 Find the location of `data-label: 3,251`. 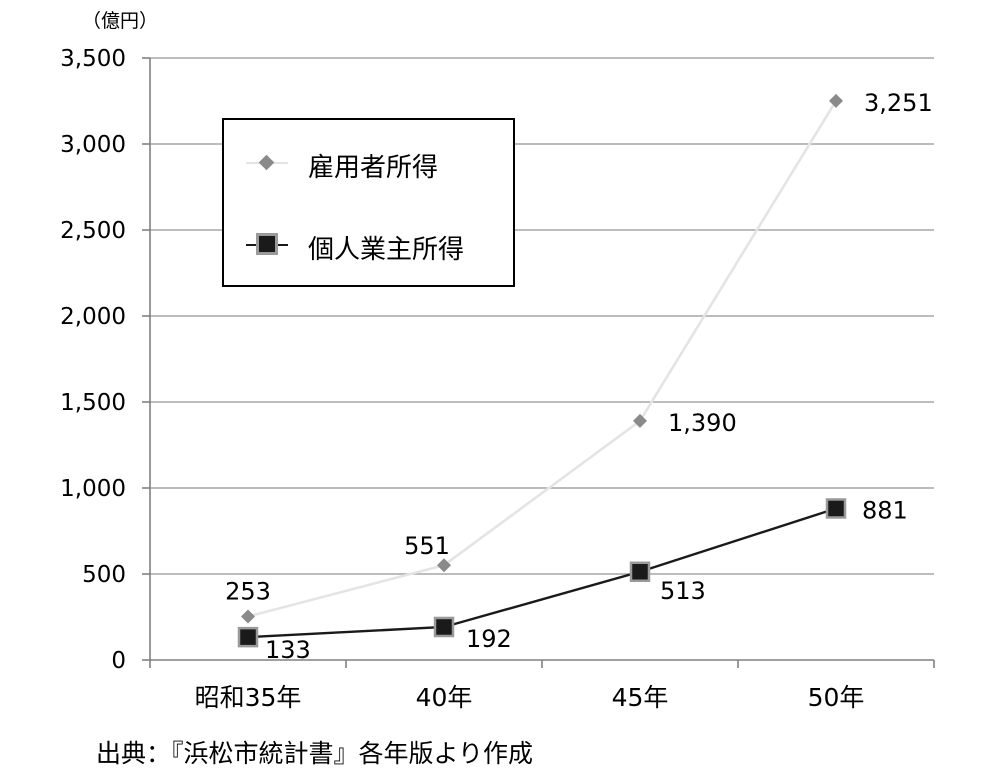

data-label: 3,251 is located at coordinates (898, 103).